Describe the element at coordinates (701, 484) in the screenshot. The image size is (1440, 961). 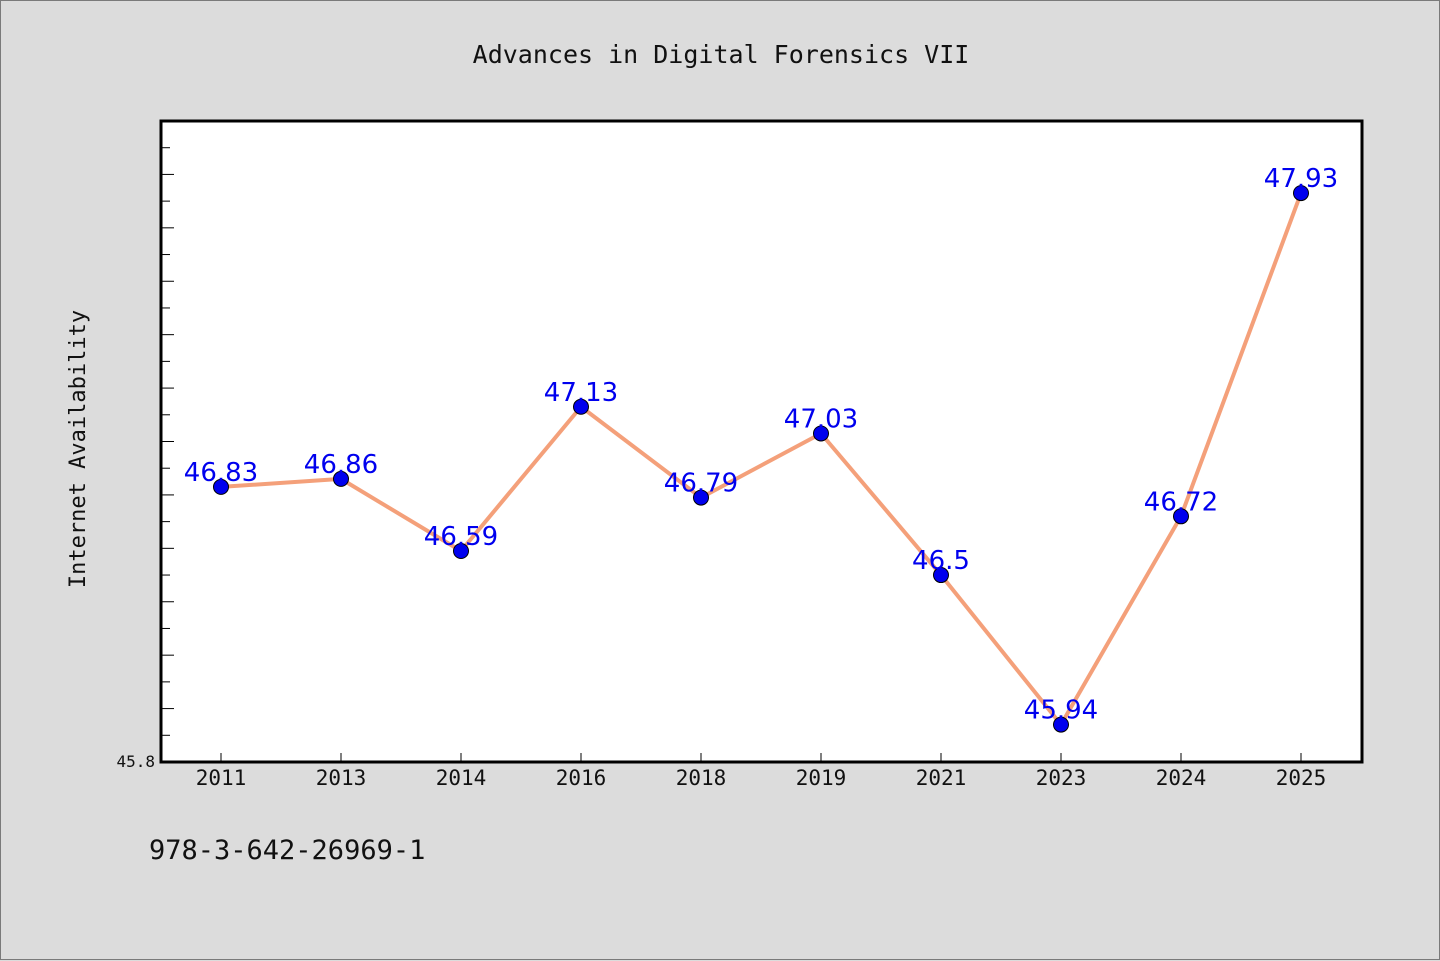
I see `data-label: 46.79` at that location.